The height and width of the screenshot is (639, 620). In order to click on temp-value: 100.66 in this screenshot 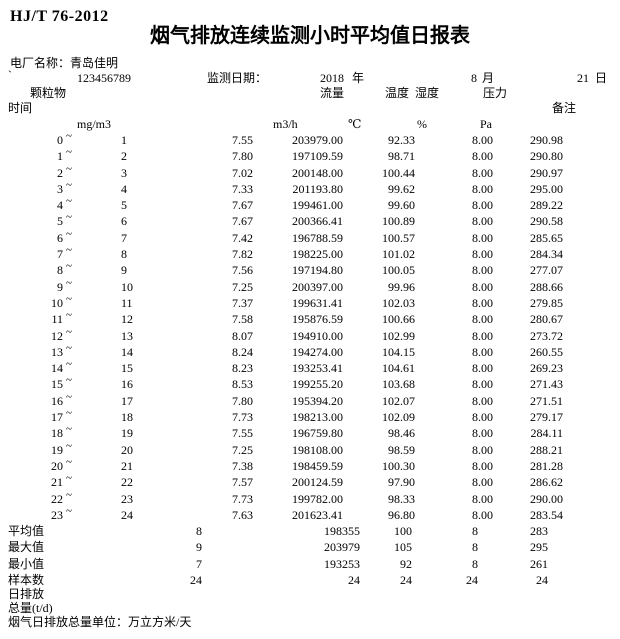, I will do `click(398, 319)`.